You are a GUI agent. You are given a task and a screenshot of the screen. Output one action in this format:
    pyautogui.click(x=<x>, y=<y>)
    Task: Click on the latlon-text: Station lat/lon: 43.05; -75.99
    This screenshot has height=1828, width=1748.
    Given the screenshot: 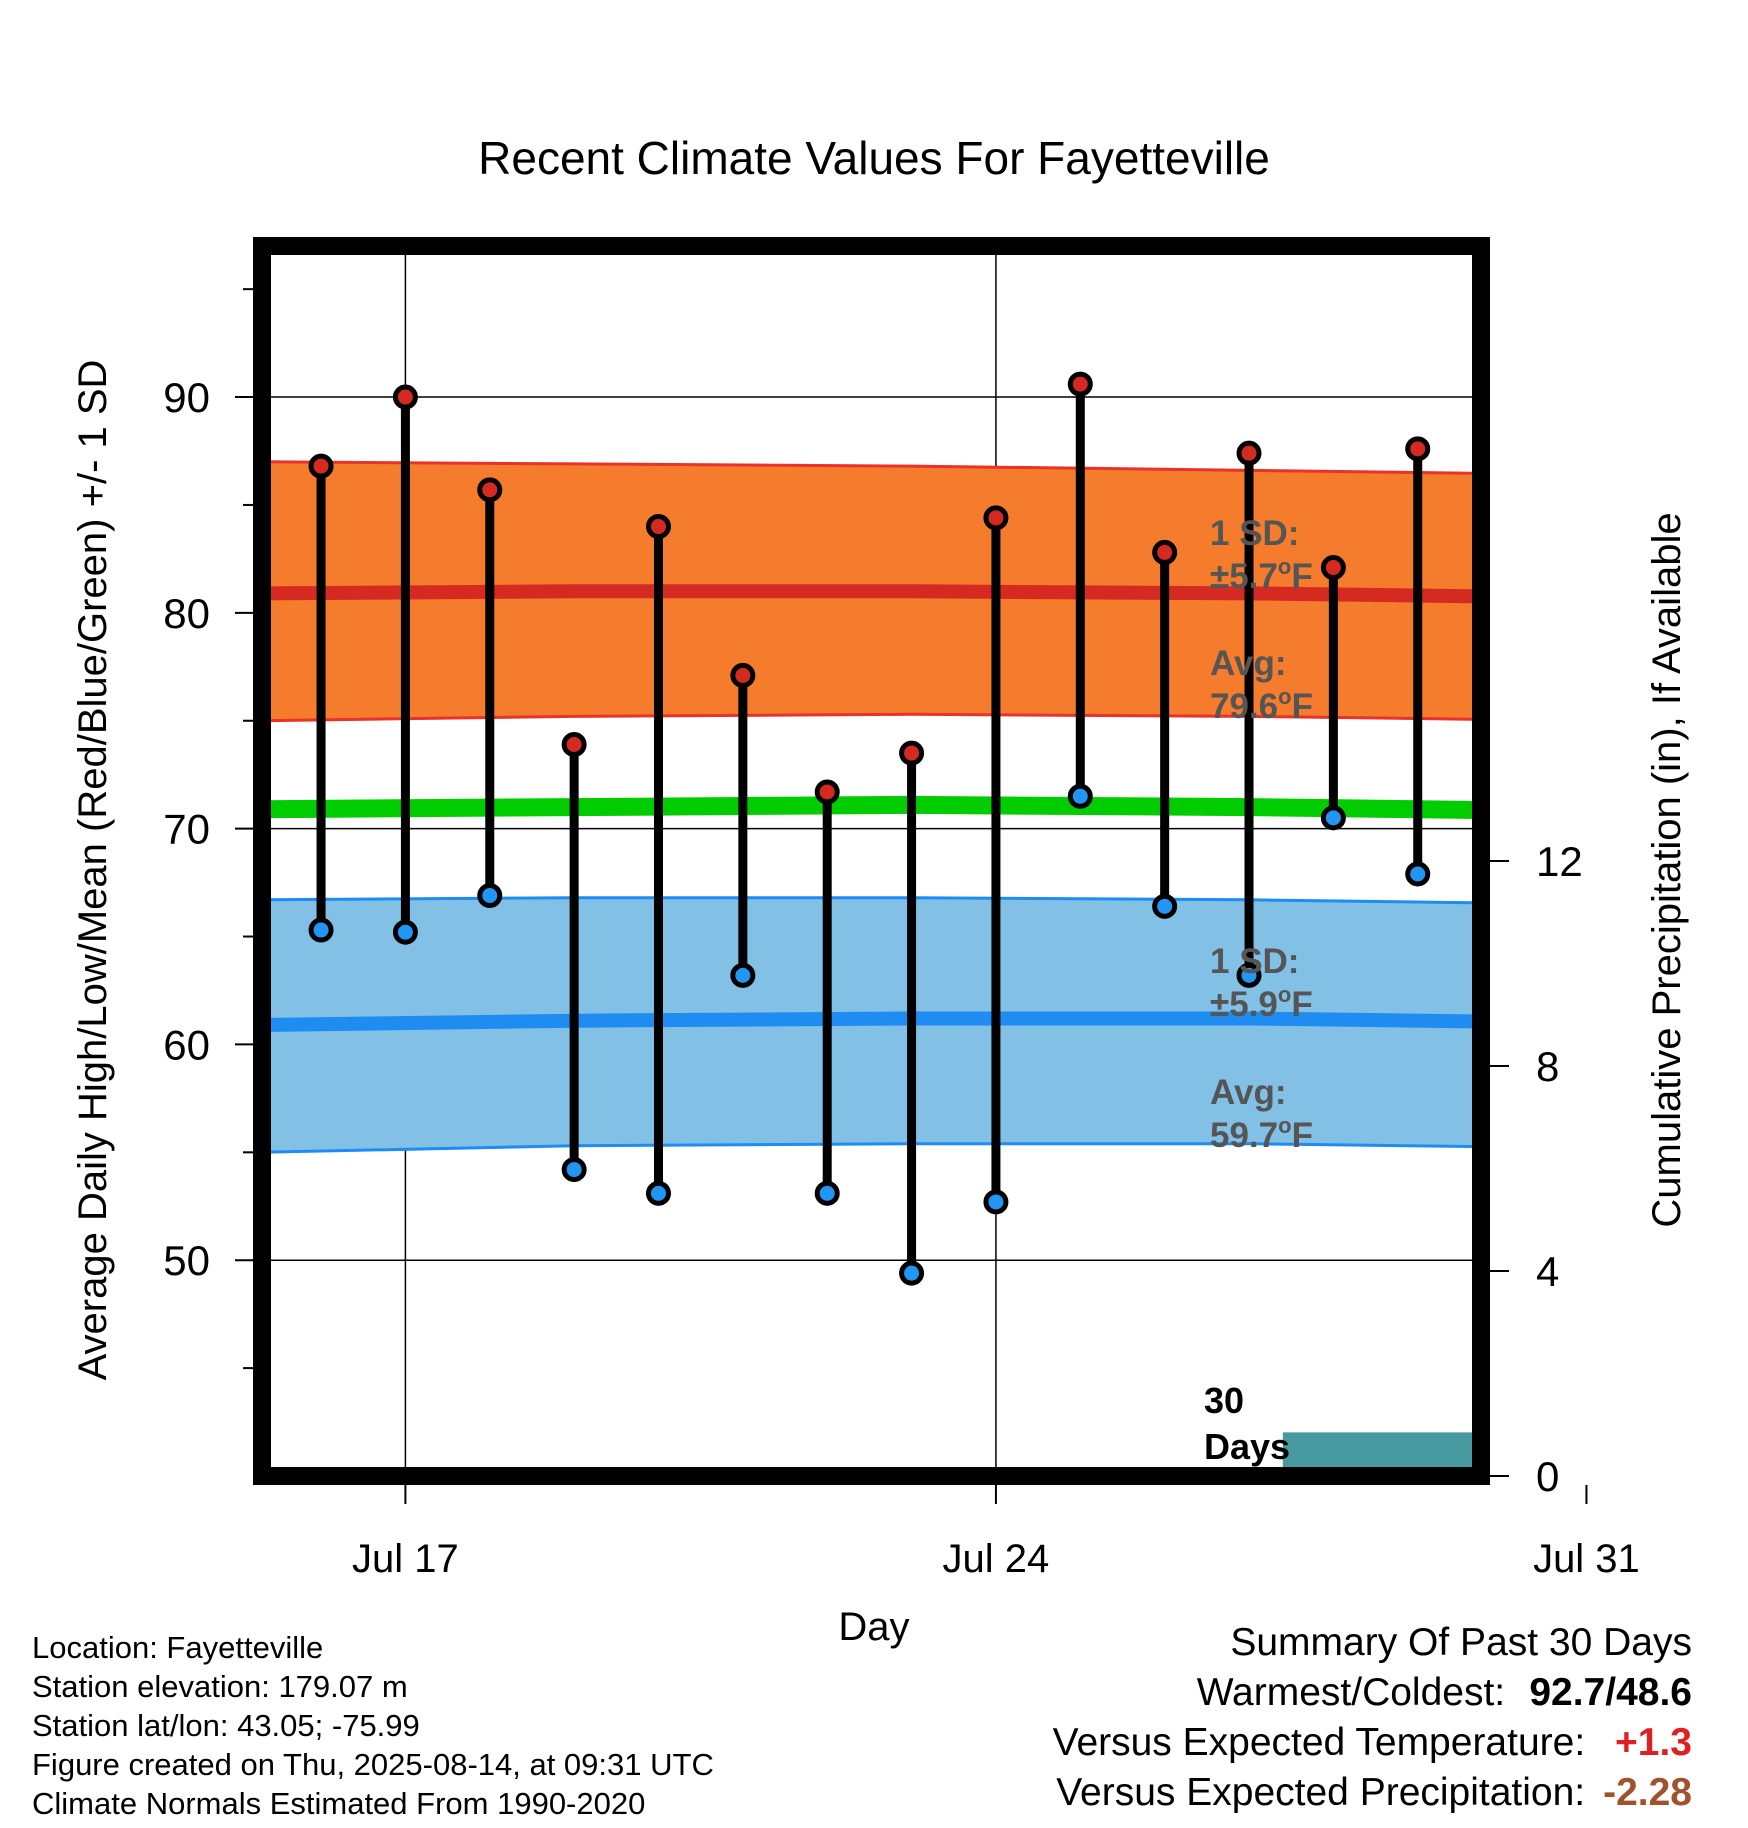 What is the action you would take?
    pyautogui.click(x=226, y=1725)
    